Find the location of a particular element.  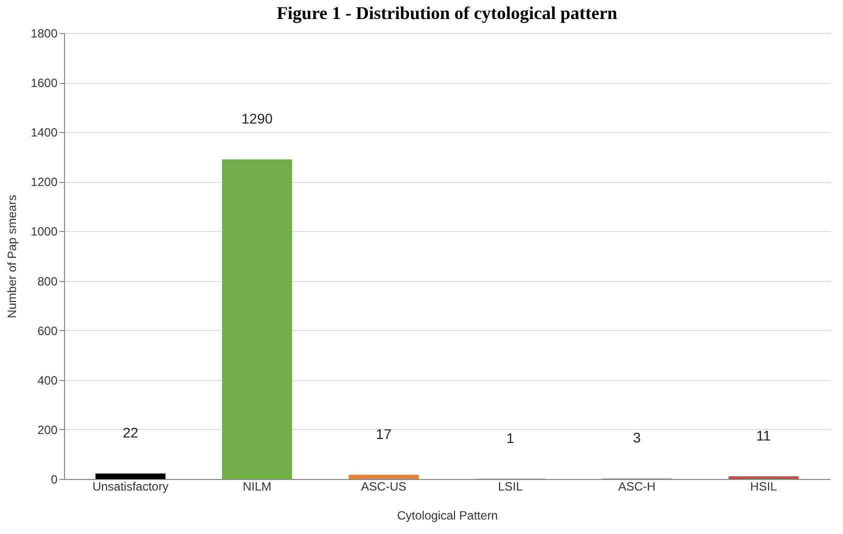

y-axis-title: Number of Pap smears is located at coordinates (11, 256).